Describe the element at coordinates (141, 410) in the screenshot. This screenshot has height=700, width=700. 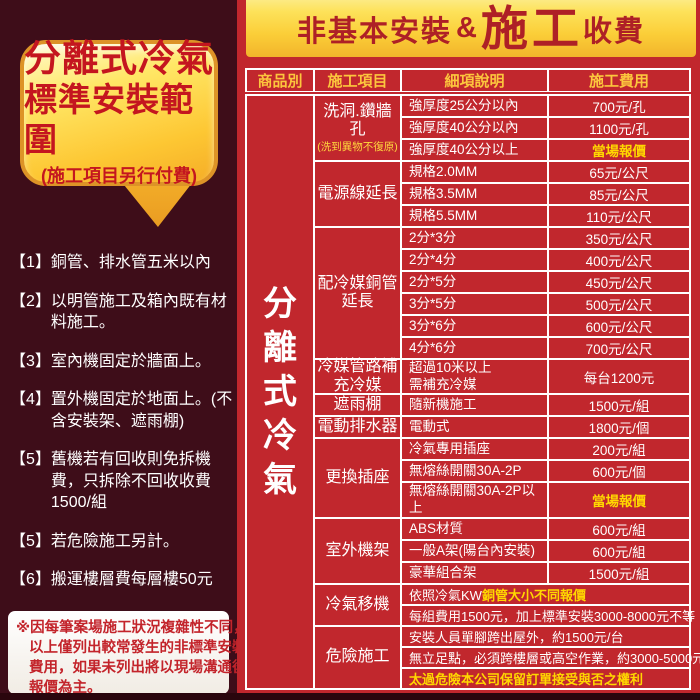
I see `list-item-text: 置外機固定於地面上。(不含安裝架、遮雨棚)` at that location.